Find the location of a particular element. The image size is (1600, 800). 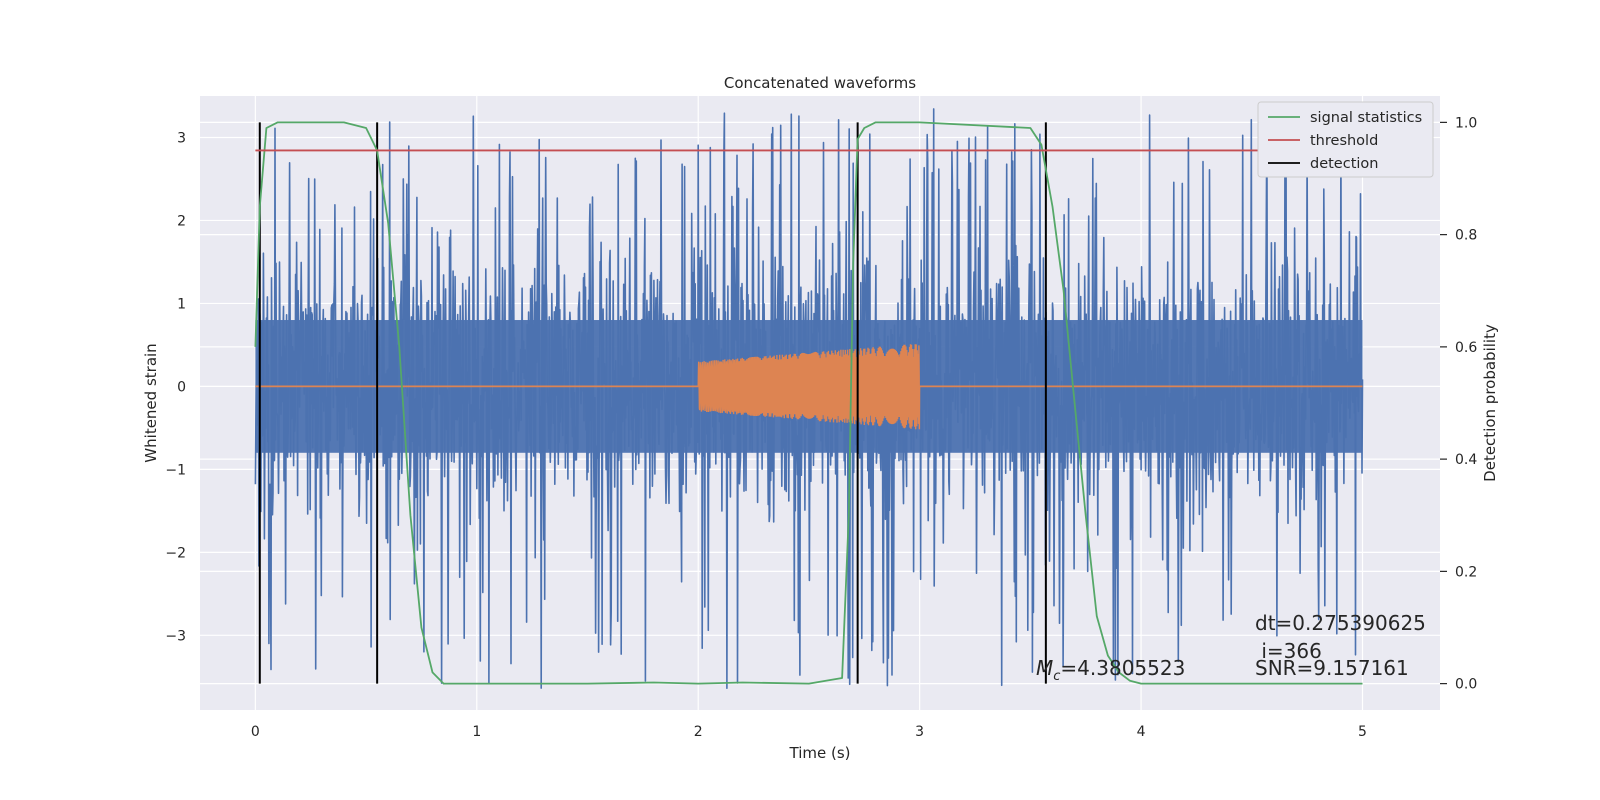

x-tick-label: 2 is located at coordinates (698, 732).